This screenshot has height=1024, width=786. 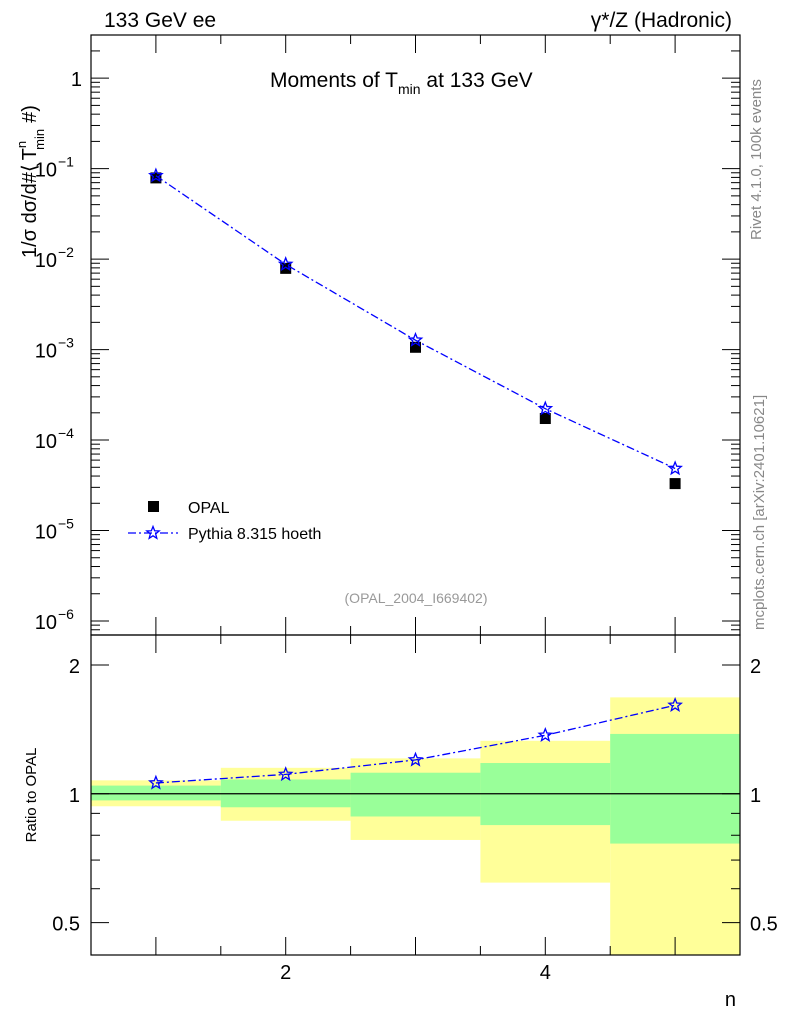 I want to click on rivet-label: Rivet 4.1.0, 100k events, so click(x=756, y=159).